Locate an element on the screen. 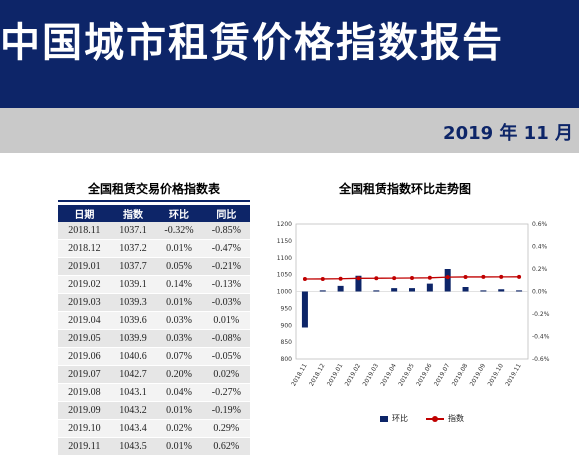  table-row: 2019.05 1039.9 0.03% -0.08% is located at coordinates (154, 339).